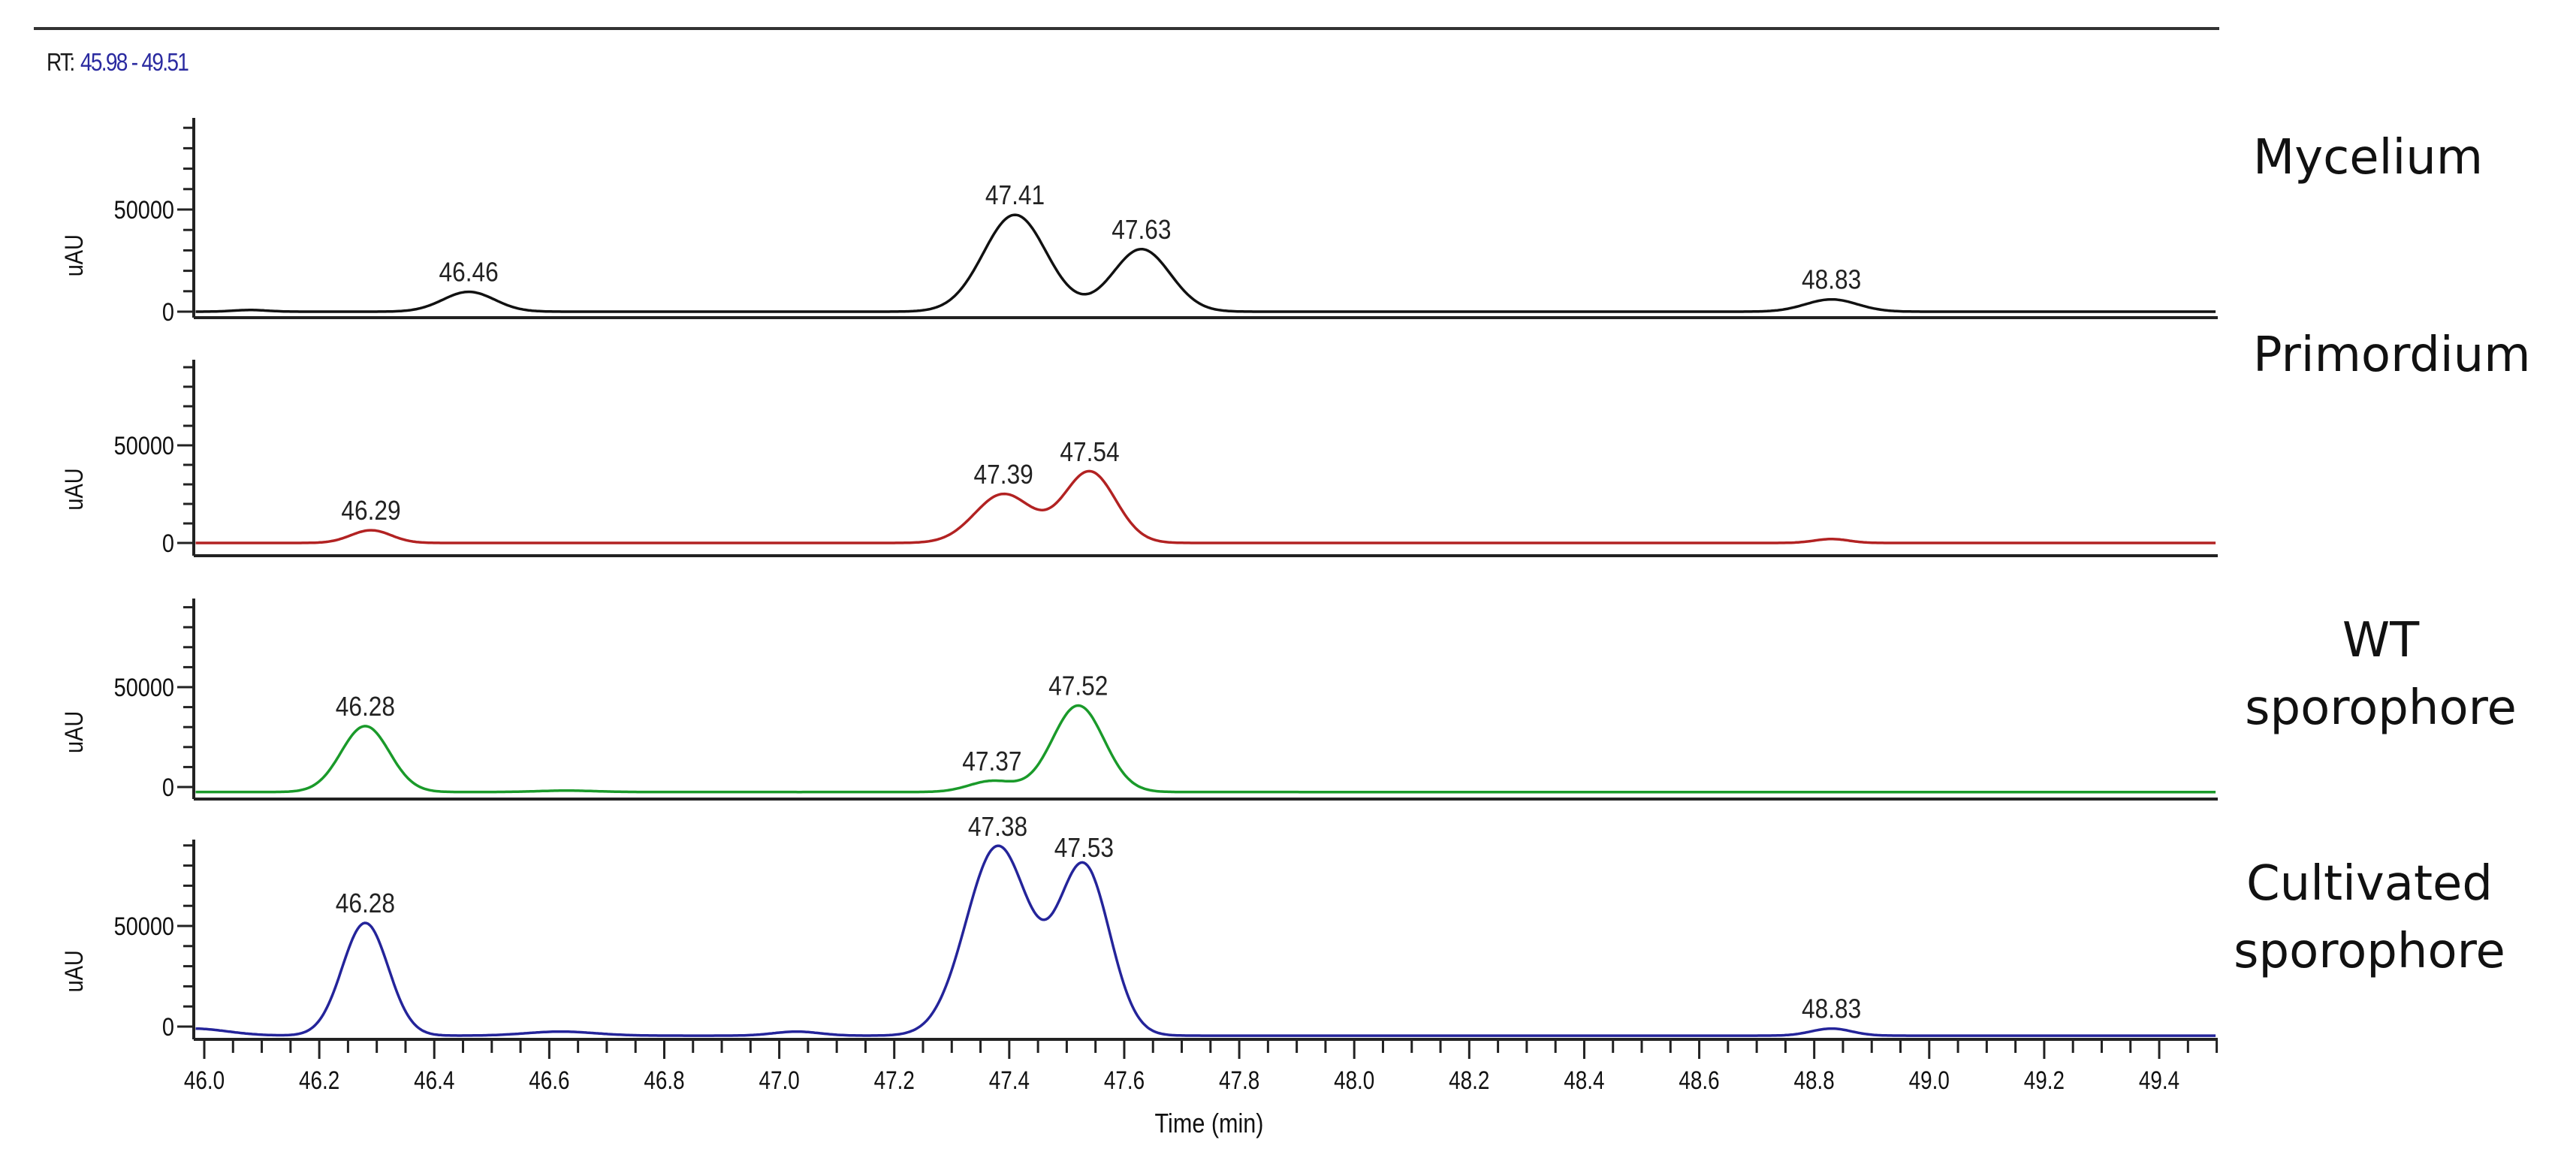 This screenshot has height=1158, width=2576. Describe the element at coordinates (1089, 452) in the screenshot. I see `peak-label: 47.54` at that location.